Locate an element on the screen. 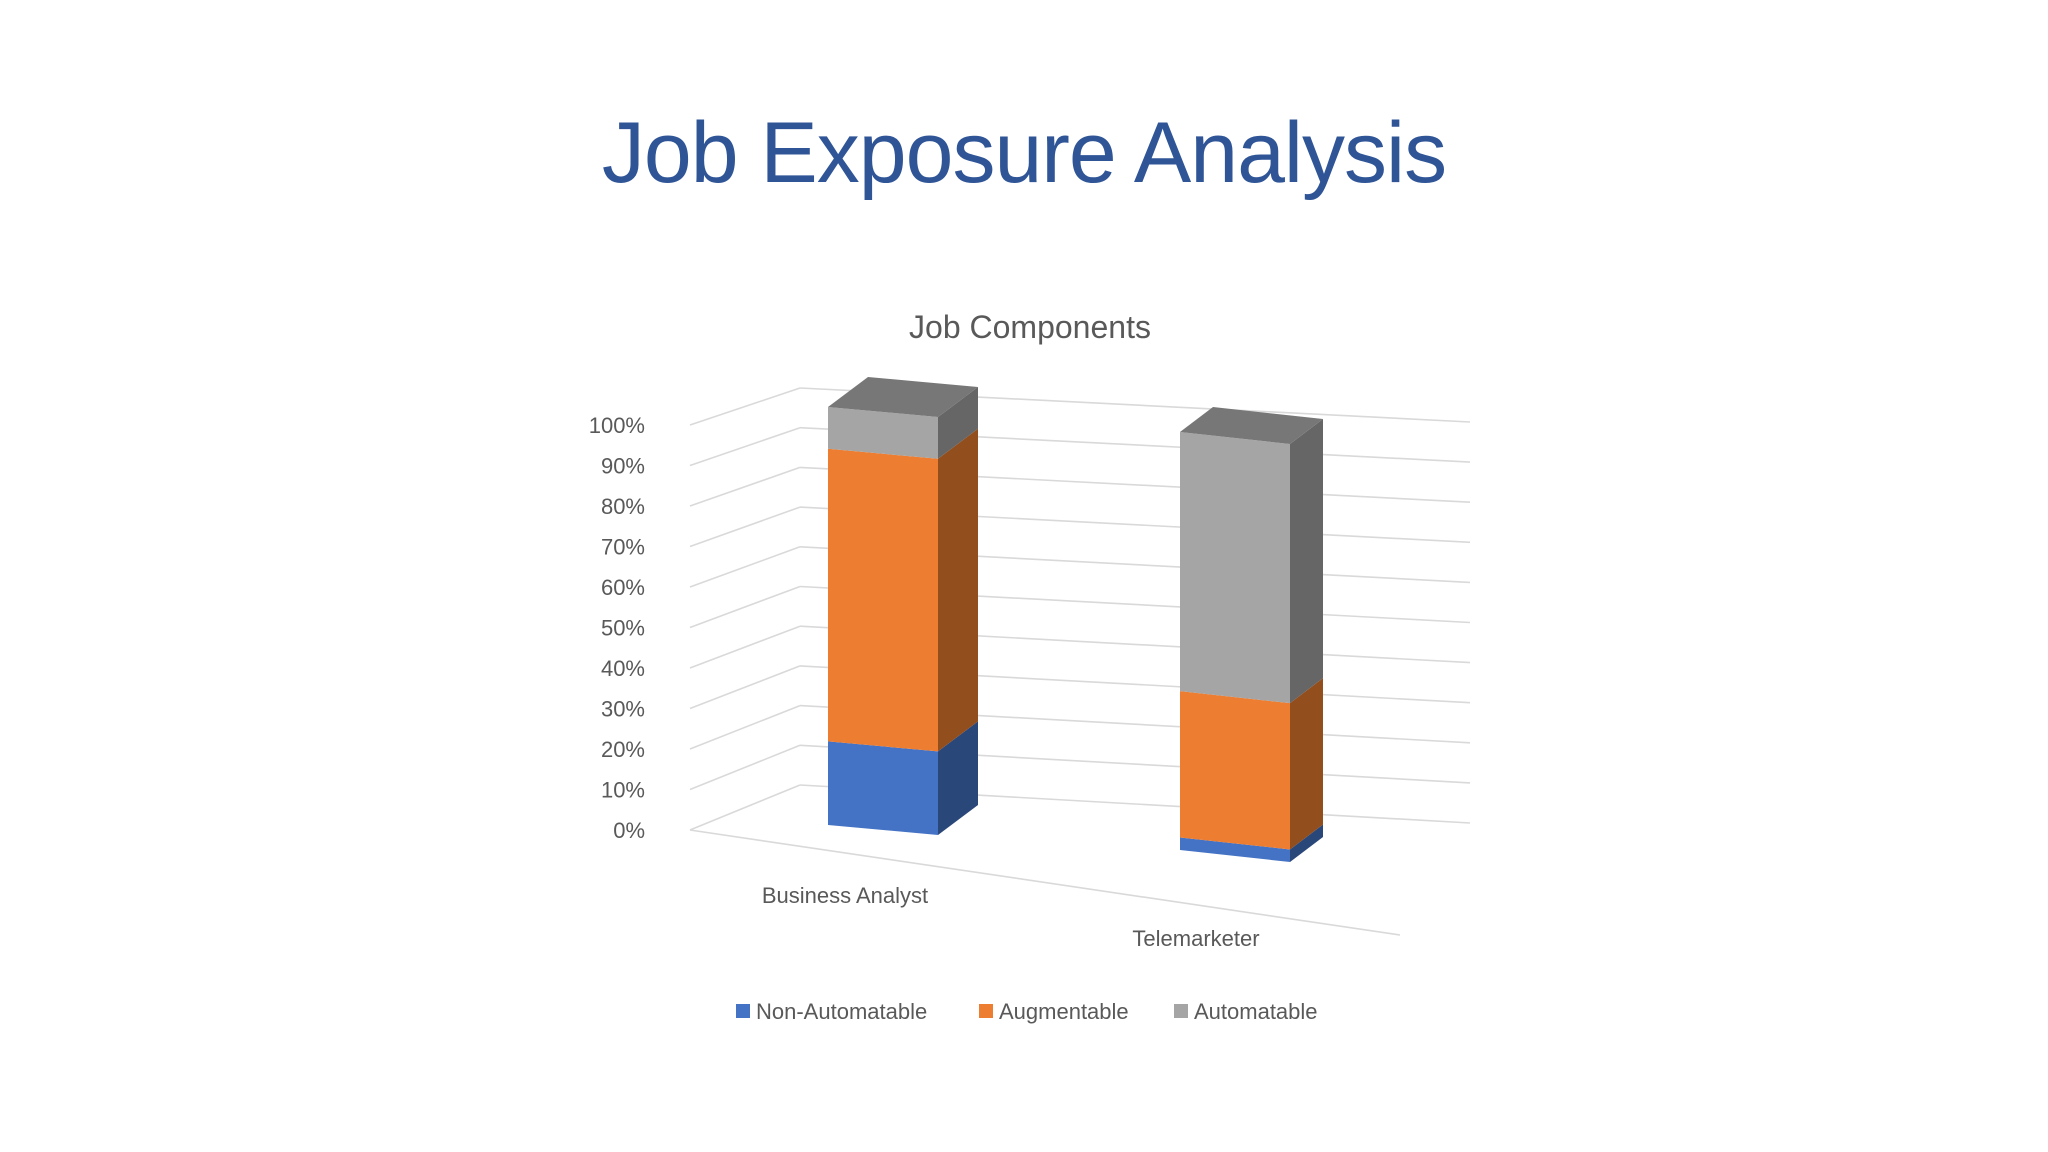 The width and height of the screenshot is (2048, 1152). y-tick-label: 60% is located at coordinates (623, 587).